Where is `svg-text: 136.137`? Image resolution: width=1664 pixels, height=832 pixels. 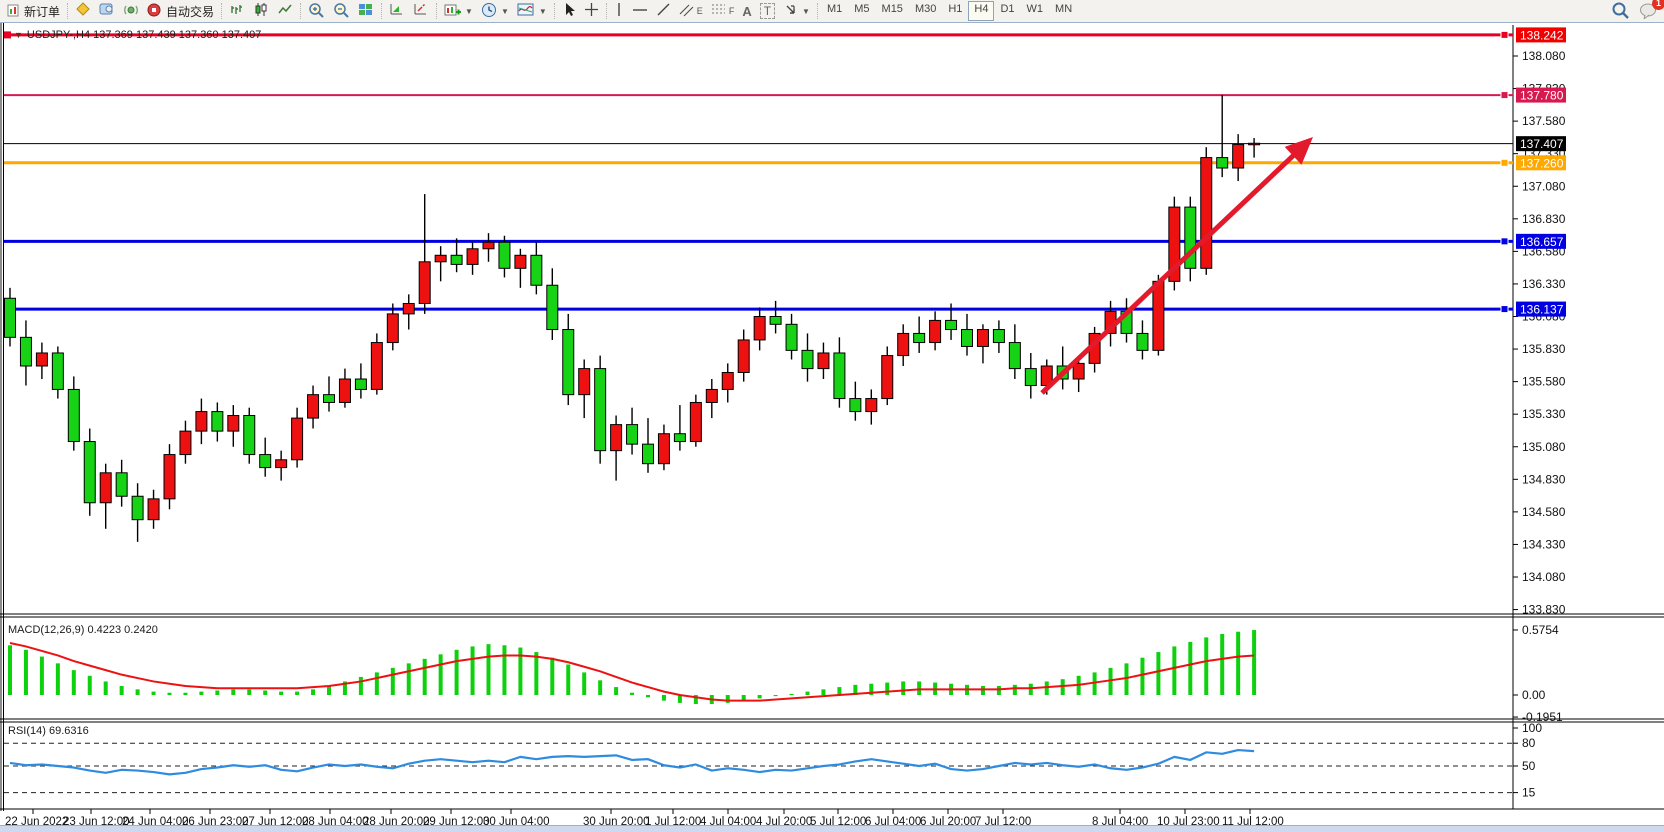 svg-text: 136.137 is located at coordinates (1542, 310).